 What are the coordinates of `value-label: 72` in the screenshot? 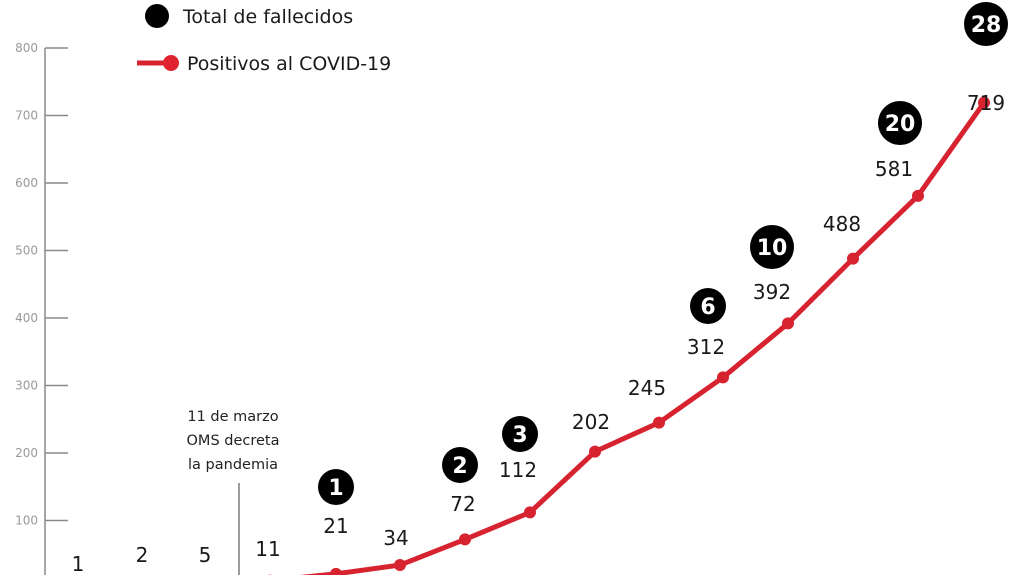 It's located at (462, 504).